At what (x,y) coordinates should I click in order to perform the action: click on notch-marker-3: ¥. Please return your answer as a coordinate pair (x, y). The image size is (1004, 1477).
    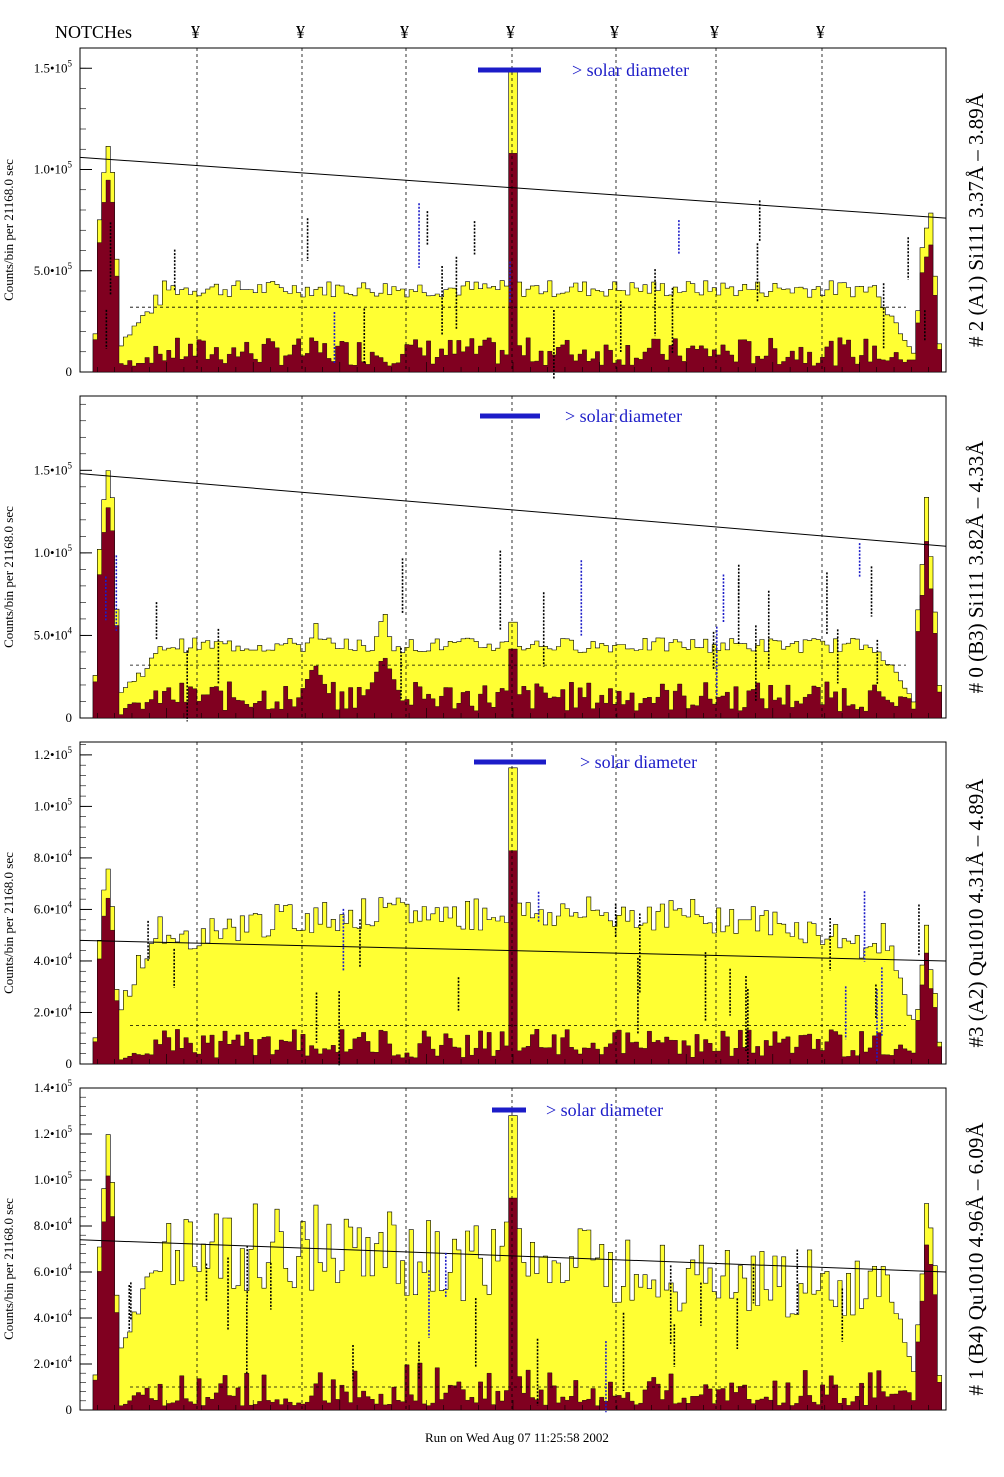
    Looking at the image, I should click on (404, 32).